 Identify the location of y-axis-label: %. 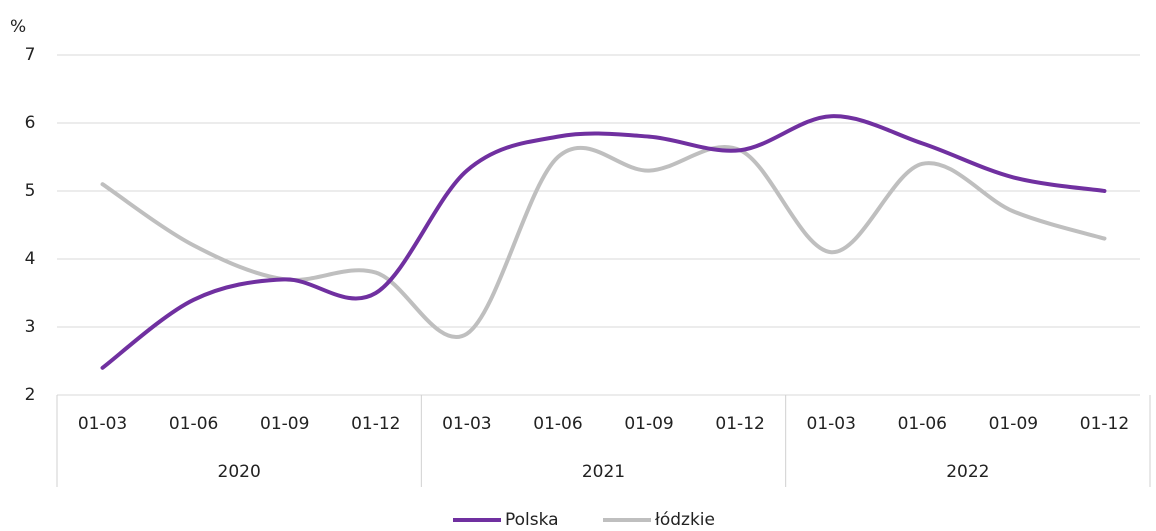
(18, 27).